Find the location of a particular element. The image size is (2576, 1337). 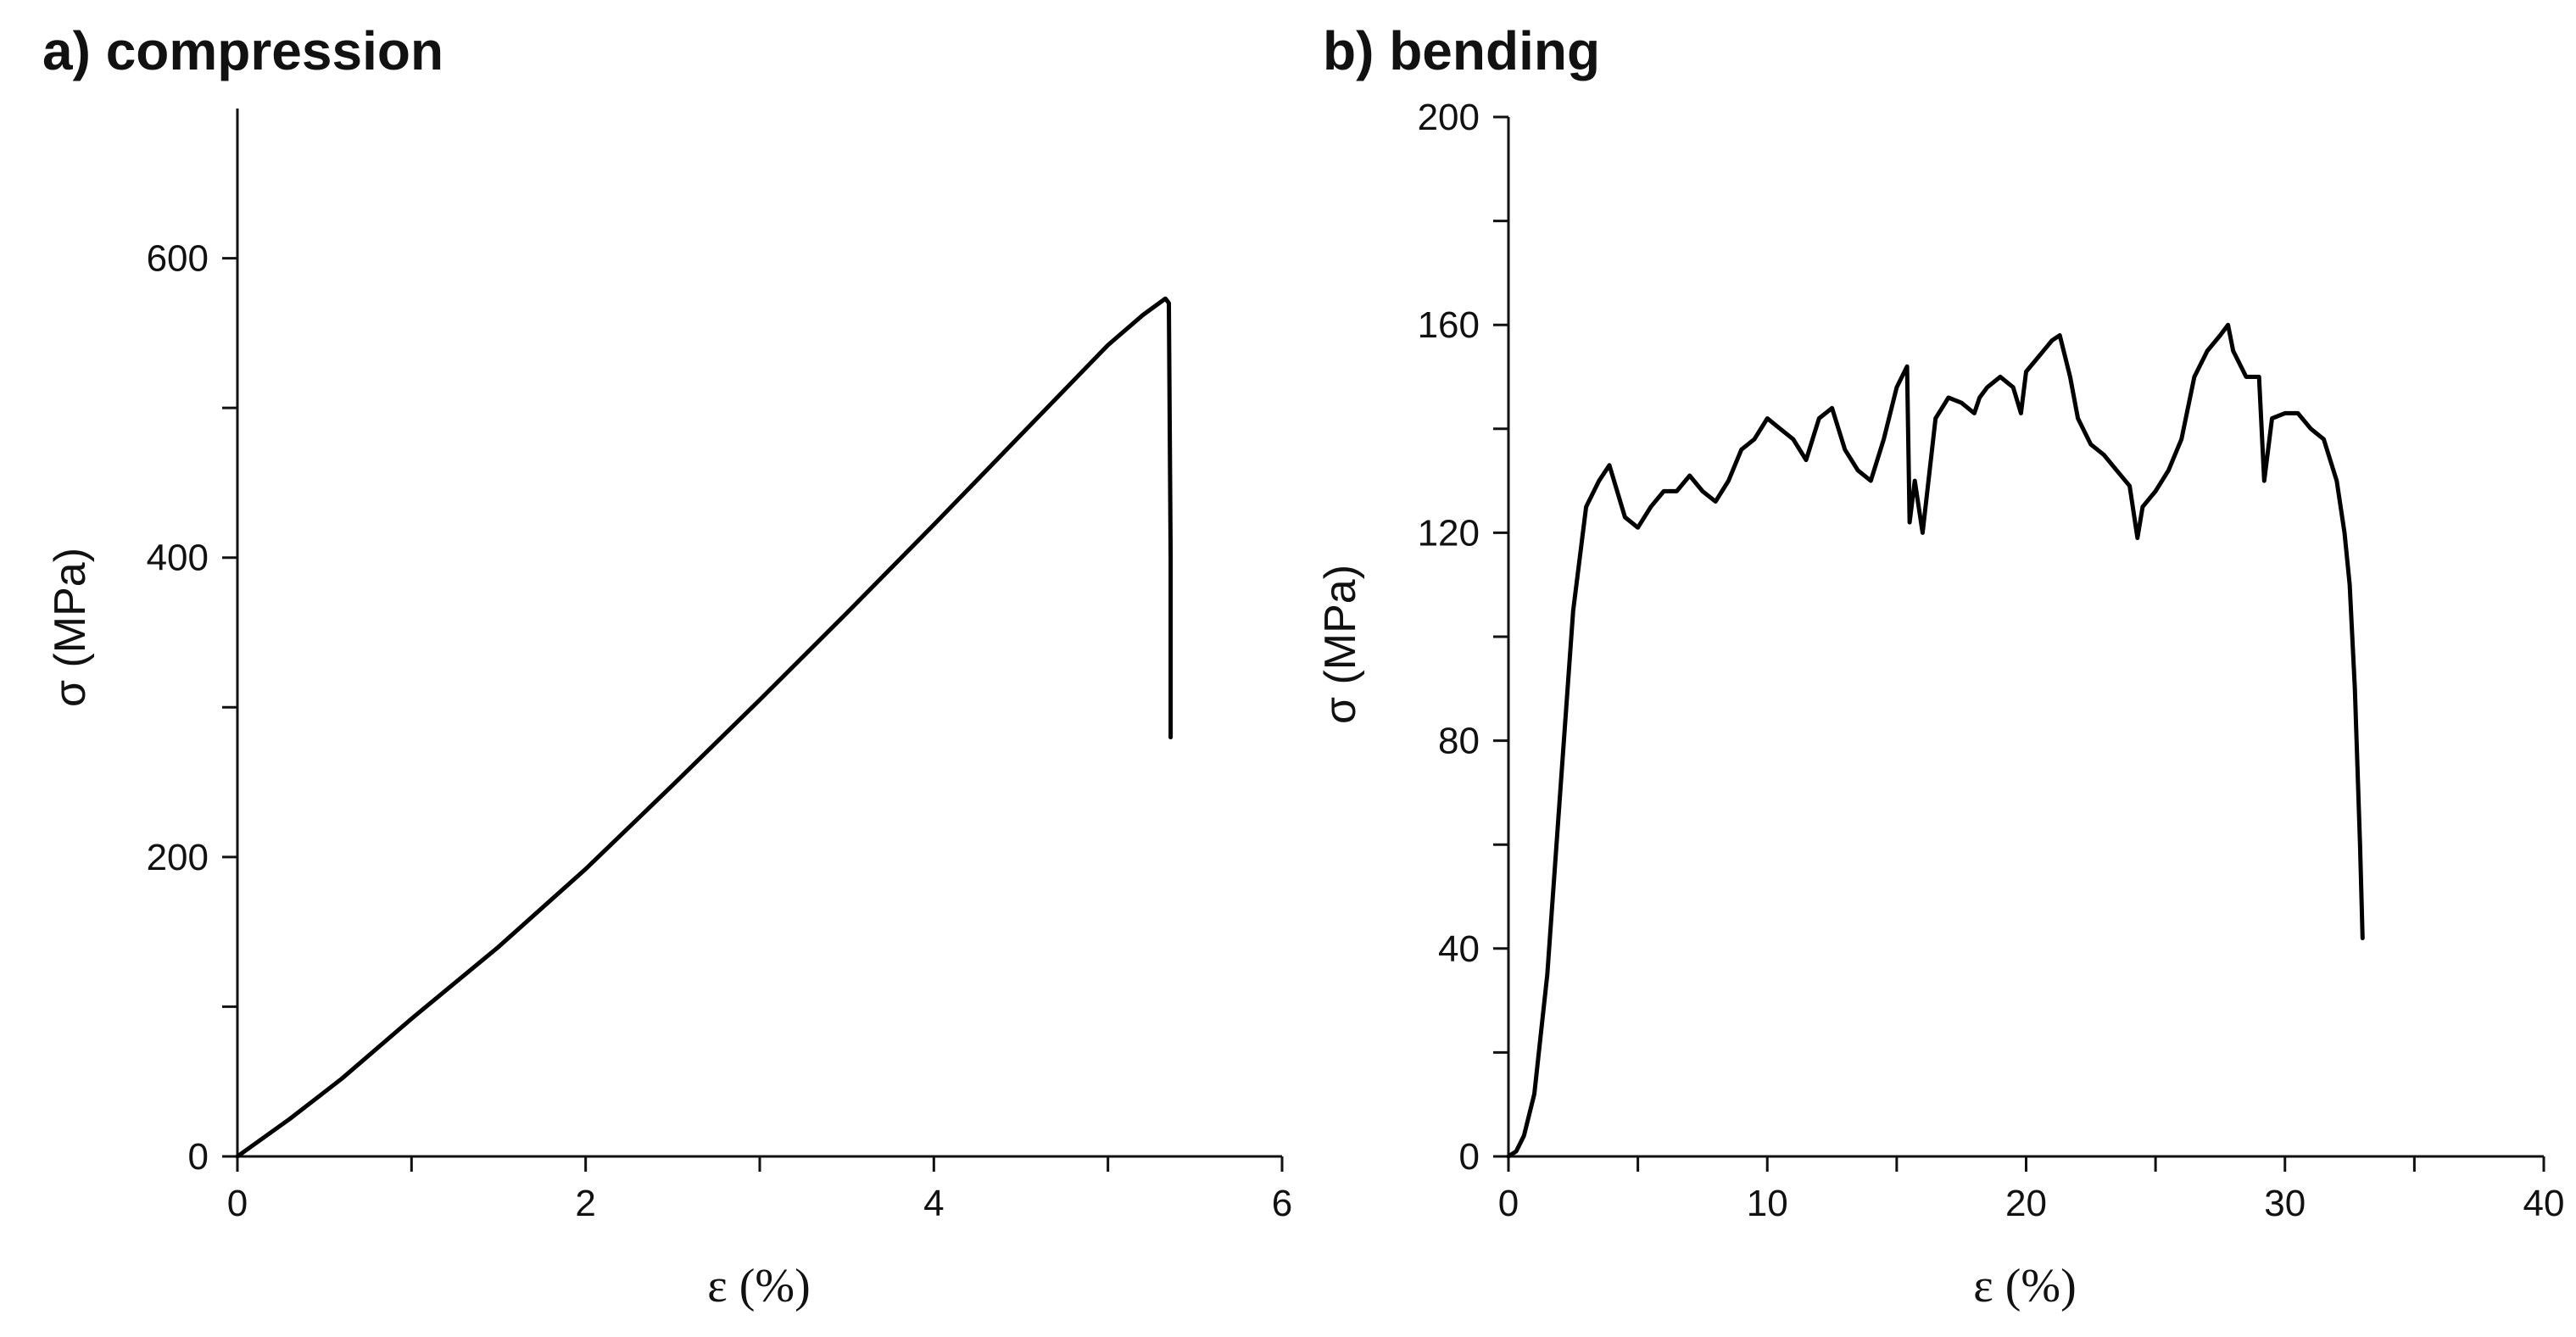

x-axis-label-bending: ε (%) is located at coordinates (2024, 1286).